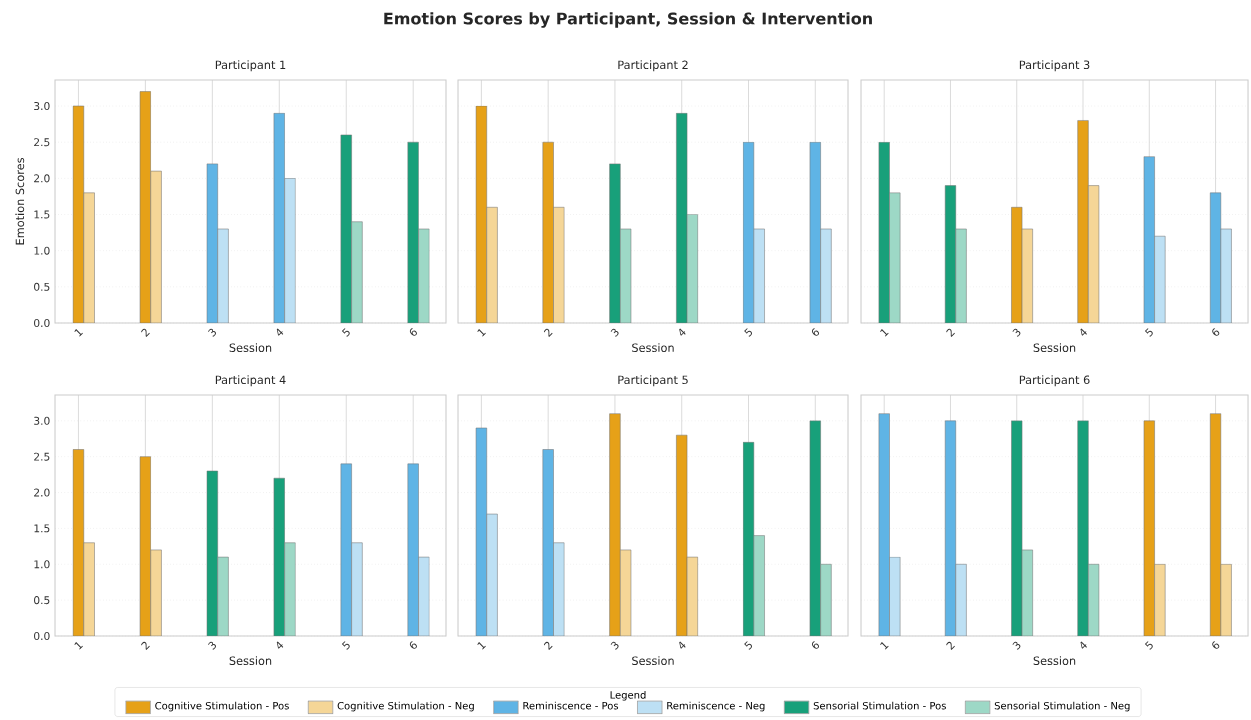  I want to click on legend-label: Sensorial Stimulation - Pos, so click(879, 705).